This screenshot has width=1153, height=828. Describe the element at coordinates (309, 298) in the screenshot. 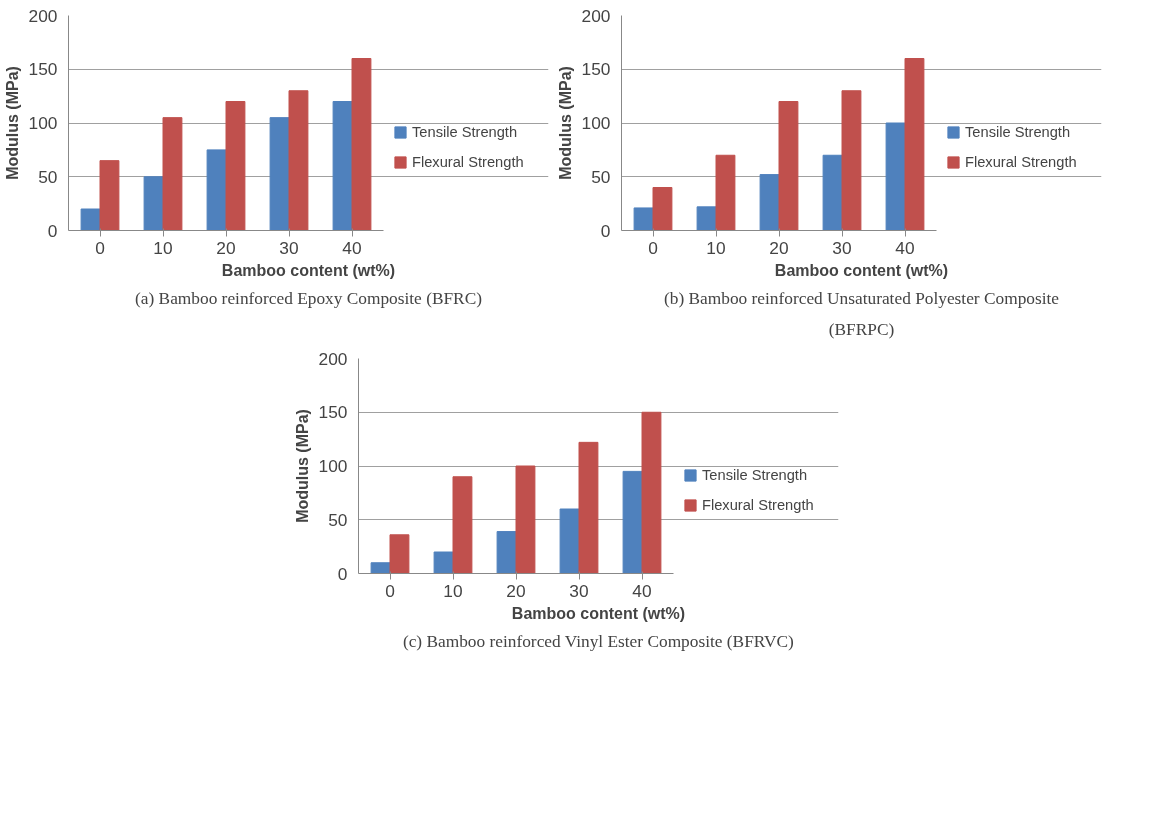

I see `text: (a) Bamboo reinforced Epoxy Composite (BFRC)` at that location.